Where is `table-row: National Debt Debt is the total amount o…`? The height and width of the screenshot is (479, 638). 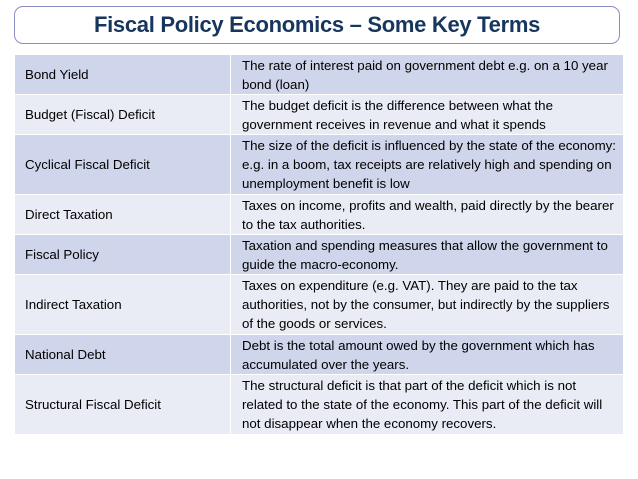
table-row: National Debt Debt is the total amount o… is located at coordinates (319, 354).